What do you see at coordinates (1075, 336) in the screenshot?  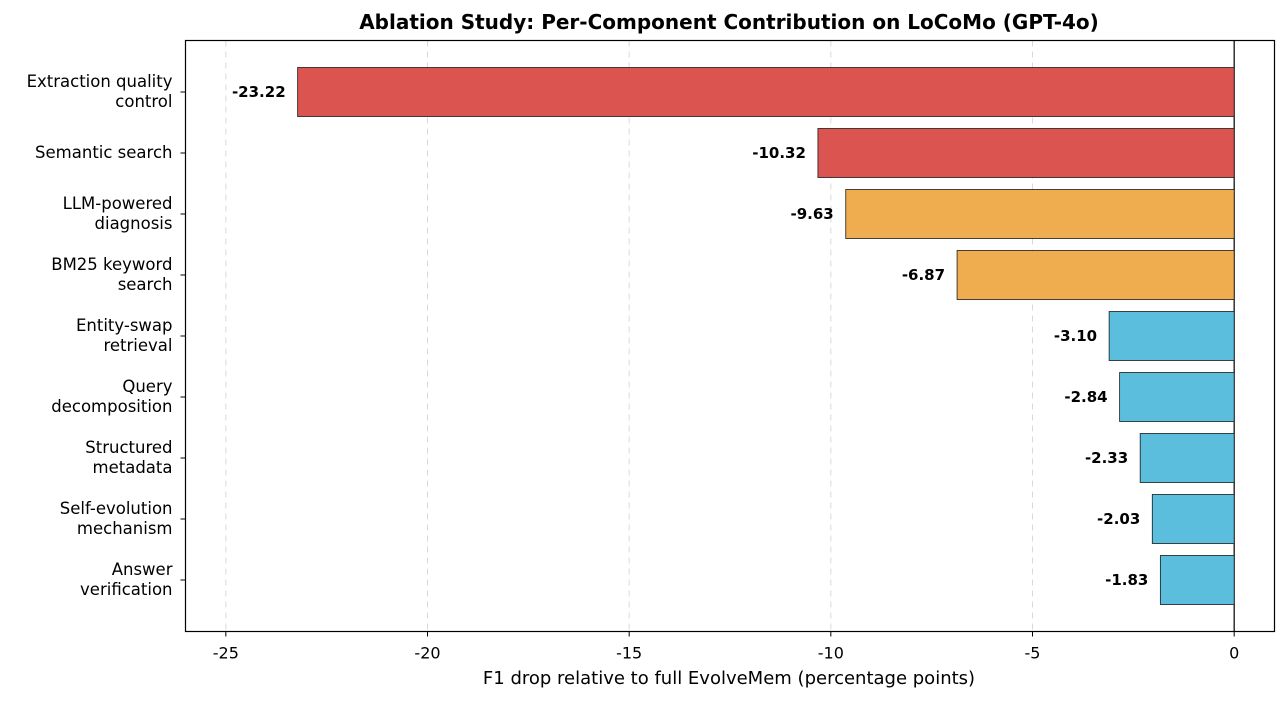 I see `value-label: -3.10` at bounding box center [1075, 336].